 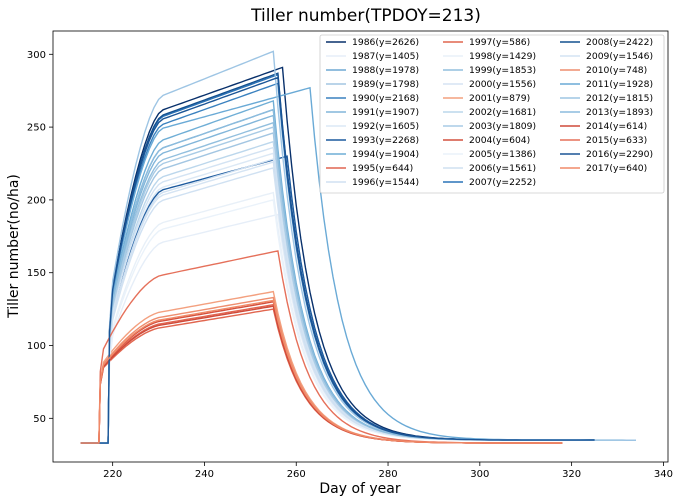 What do you see at coordinates (296, 474) in the screenshot?
I see `x-tick-label: 260` at bounding box center [296, 474].